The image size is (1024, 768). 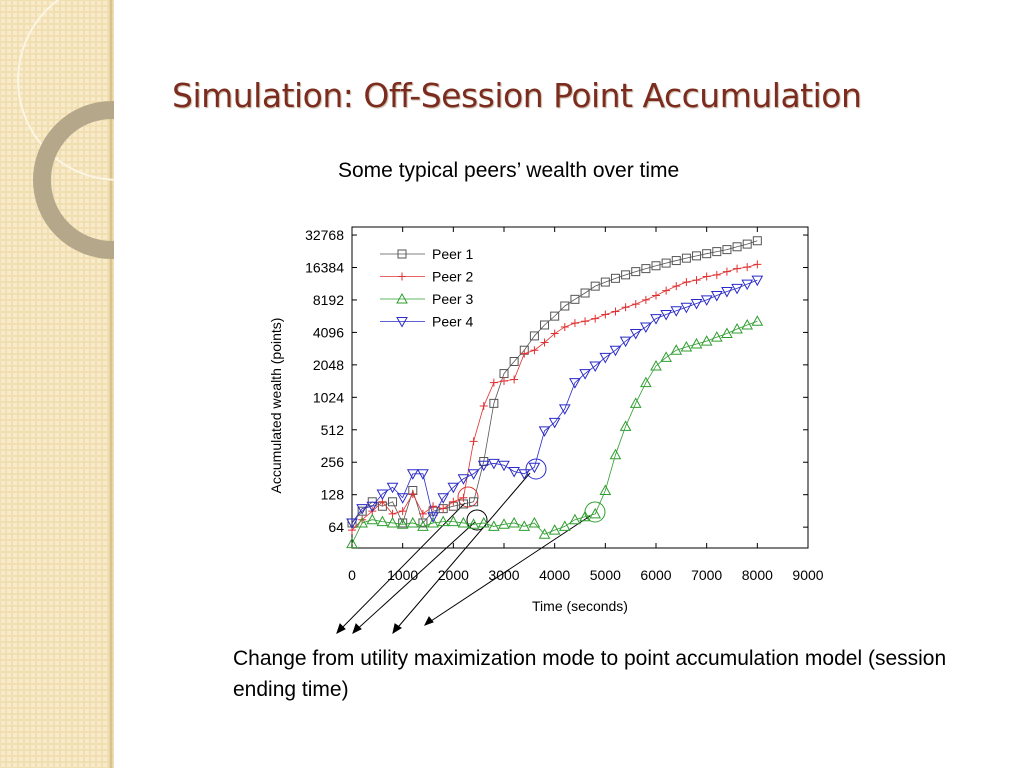 I want to click on series-line, so click(x=554, y=432).